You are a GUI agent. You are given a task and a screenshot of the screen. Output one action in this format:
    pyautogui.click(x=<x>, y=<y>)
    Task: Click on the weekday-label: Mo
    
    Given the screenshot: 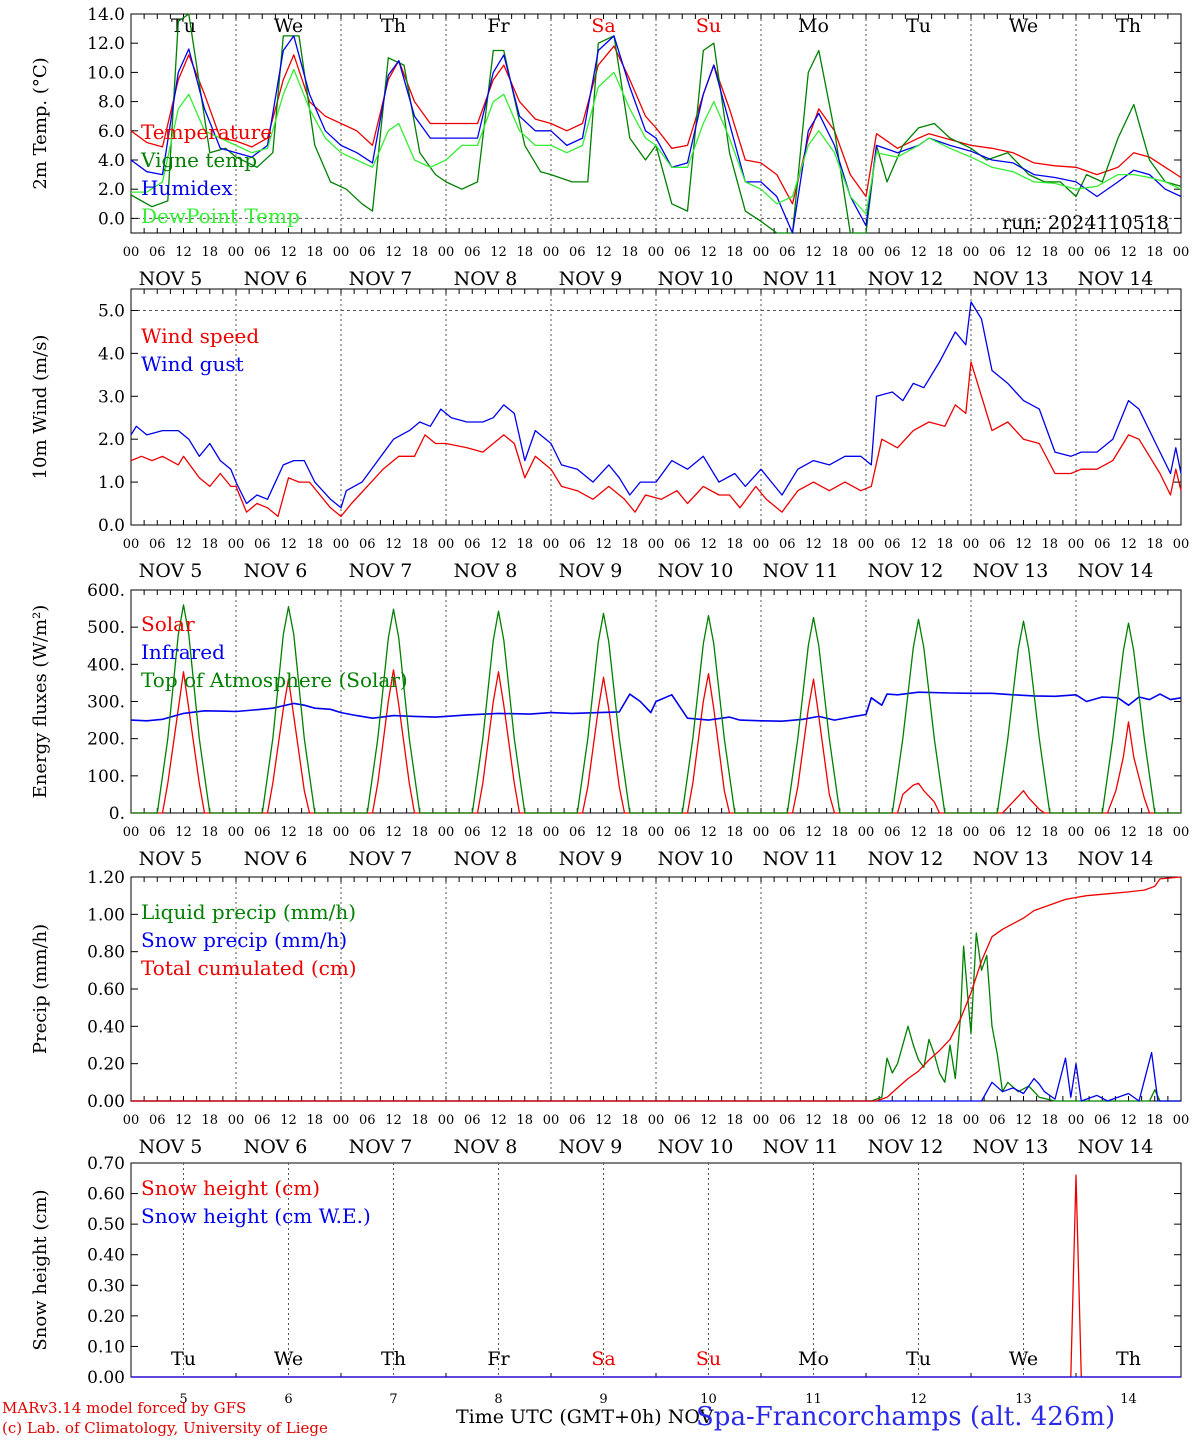 What is the action you would take?
    pyautogui.click(x=813, y=26)
    